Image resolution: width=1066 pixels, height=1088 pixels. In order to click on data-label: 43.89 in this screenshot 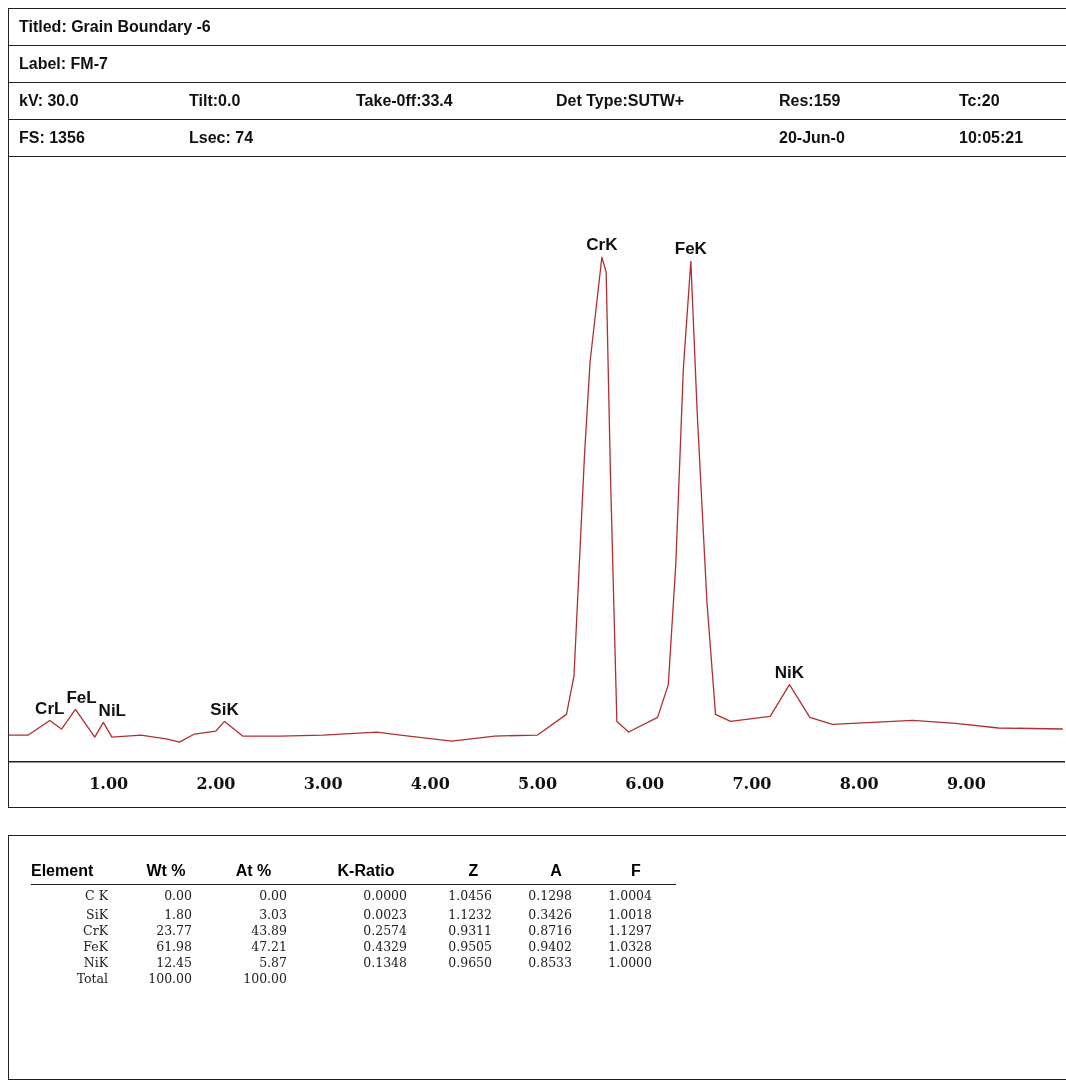, I will do `click(269, 930)`.